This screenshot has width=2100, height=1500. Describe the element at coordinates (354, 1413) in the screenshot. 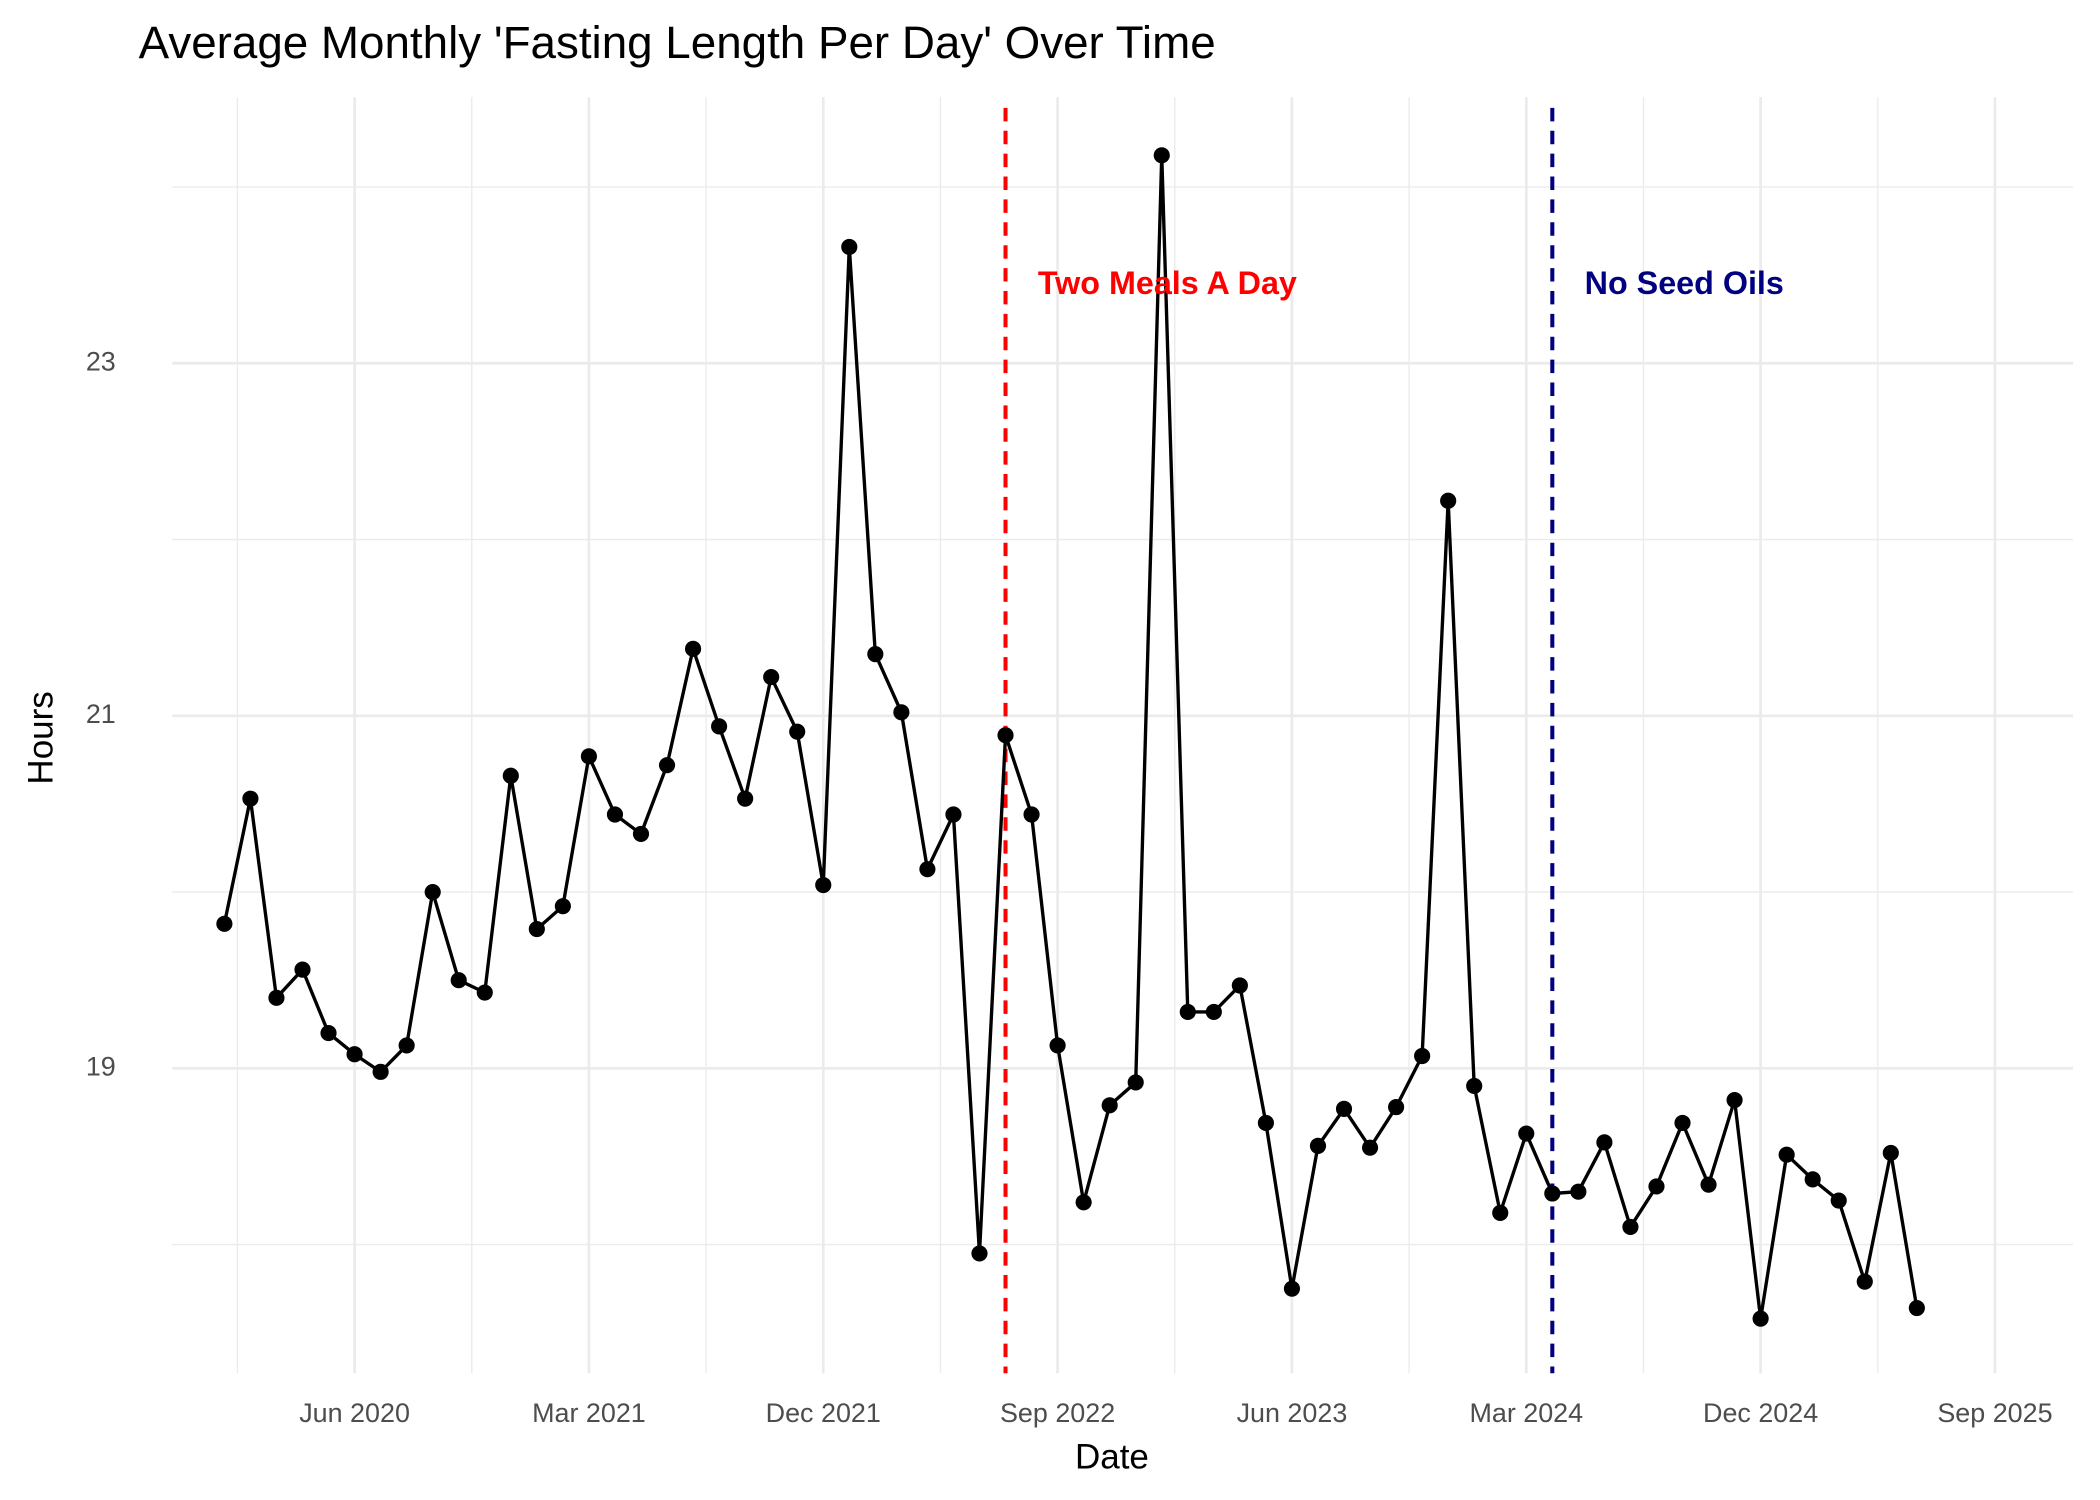

I see `x-tick-label: Jun 2020` at that location.